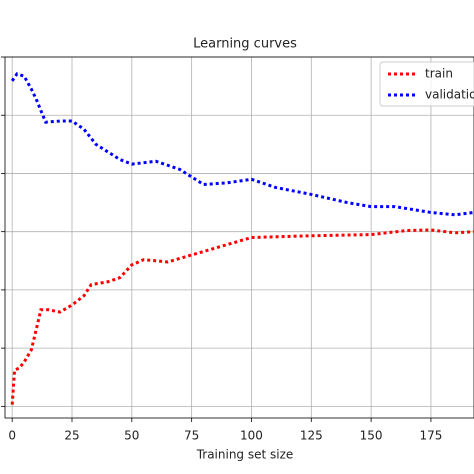  Describe the element at coordinates (449, 95) in the screenshot. I see `legend-label: validation` at that location.